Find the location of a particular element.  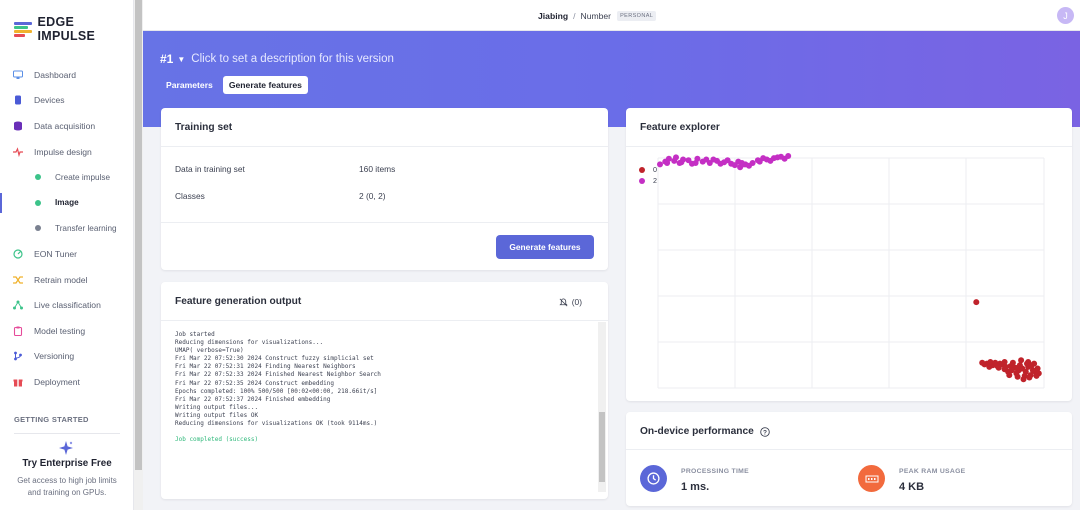

stat-label: PEAK RAM USAGE is located at coordinates (932, 471).